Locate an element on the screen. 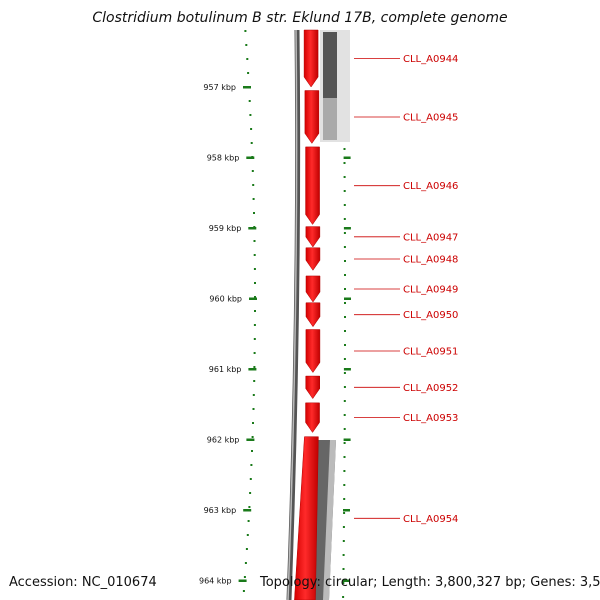  gene-label: CLL_A0953 is located at coordinates (430, 418).